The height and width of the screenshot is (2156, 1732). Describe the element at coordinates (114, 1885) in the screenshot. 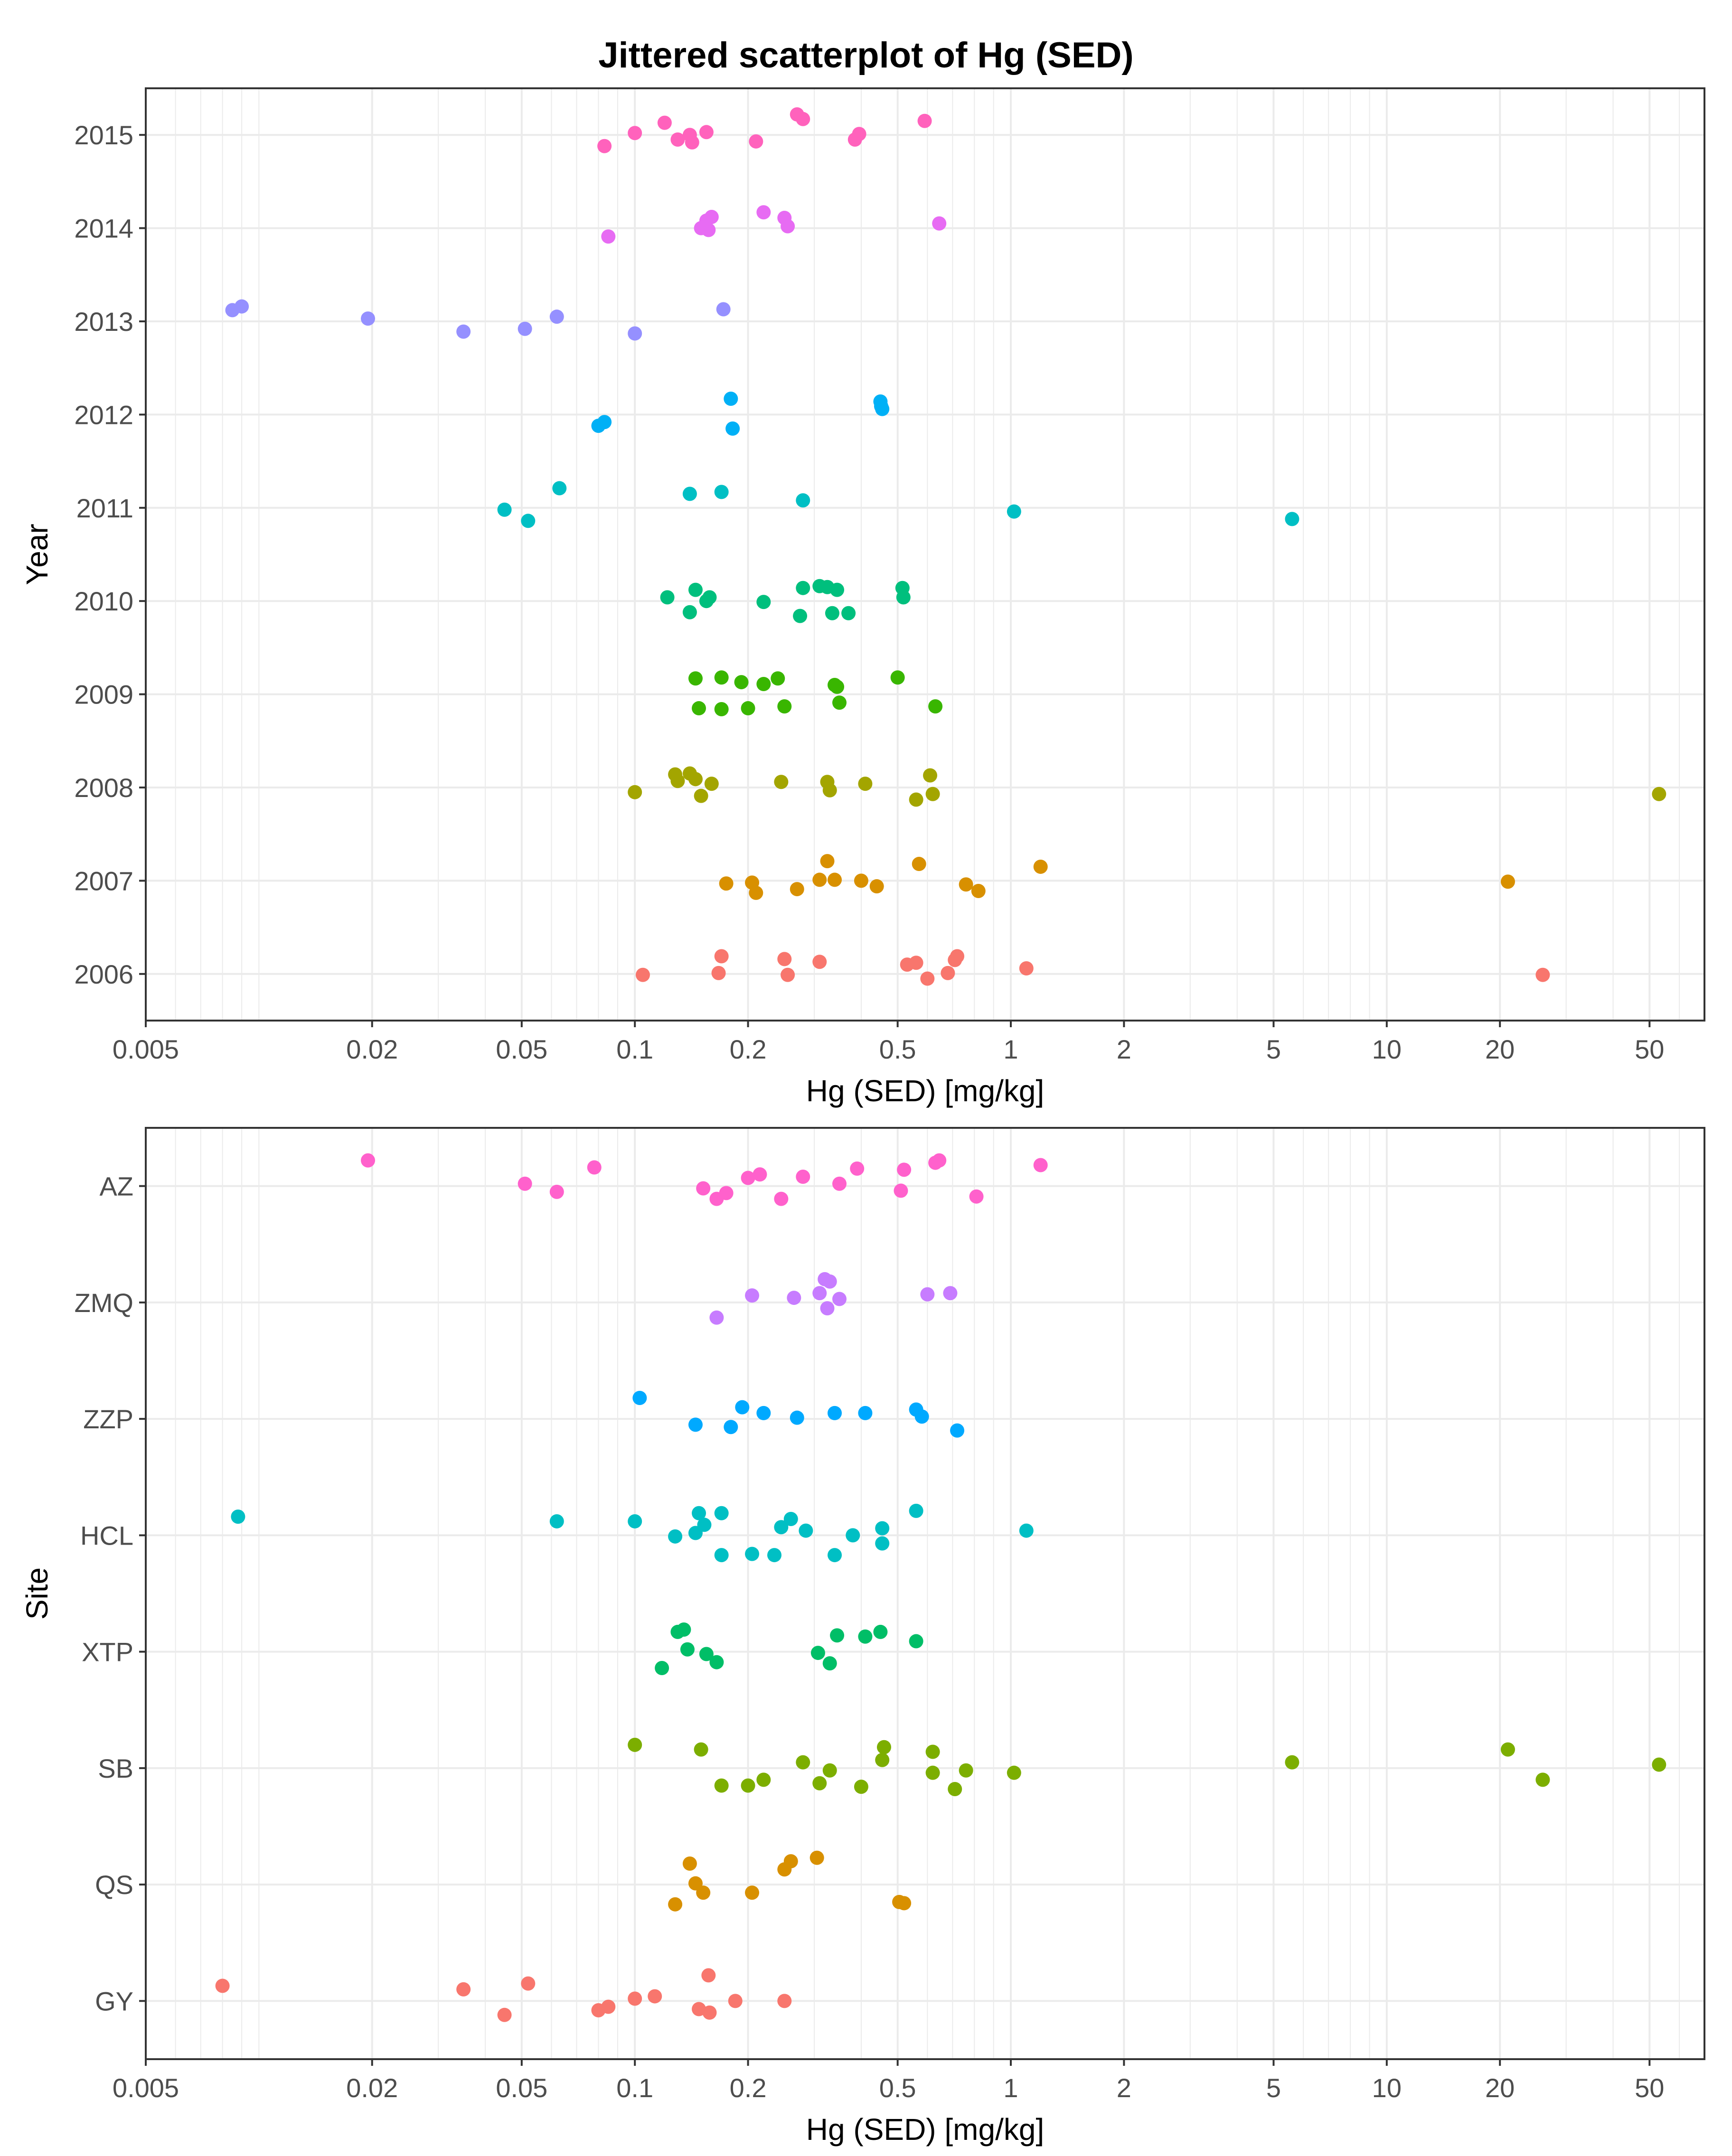

I see `y-tick-label: QS` at that location.